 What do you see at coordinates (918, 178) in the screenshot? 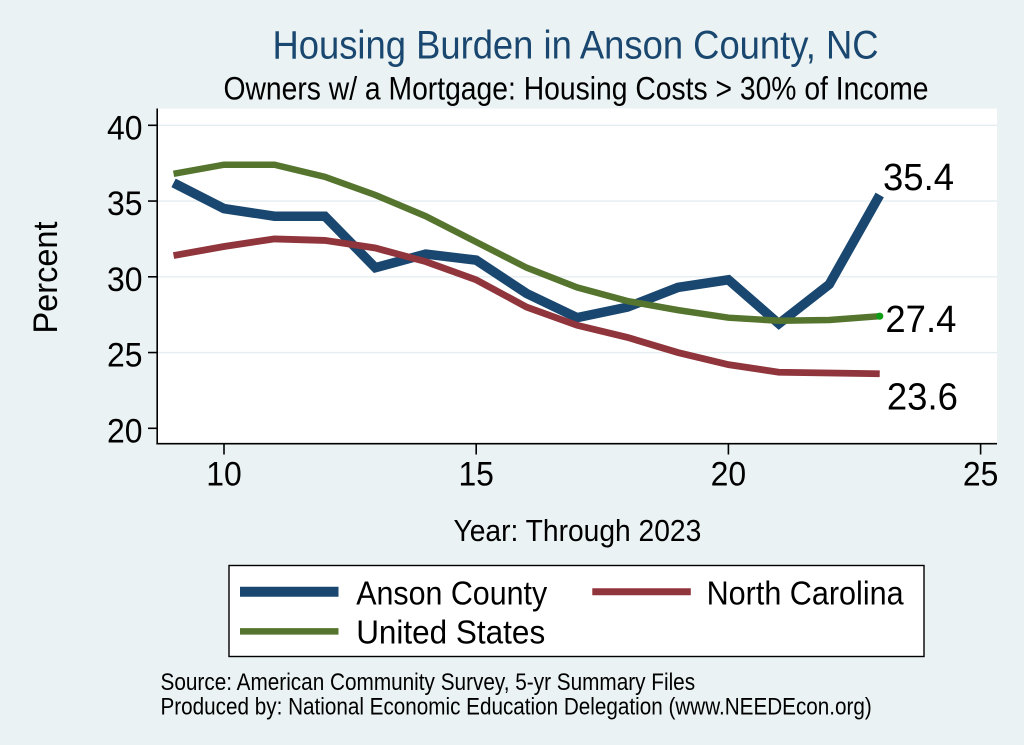
I see `svg-text: 35.4` at bounding box center [918, 178].